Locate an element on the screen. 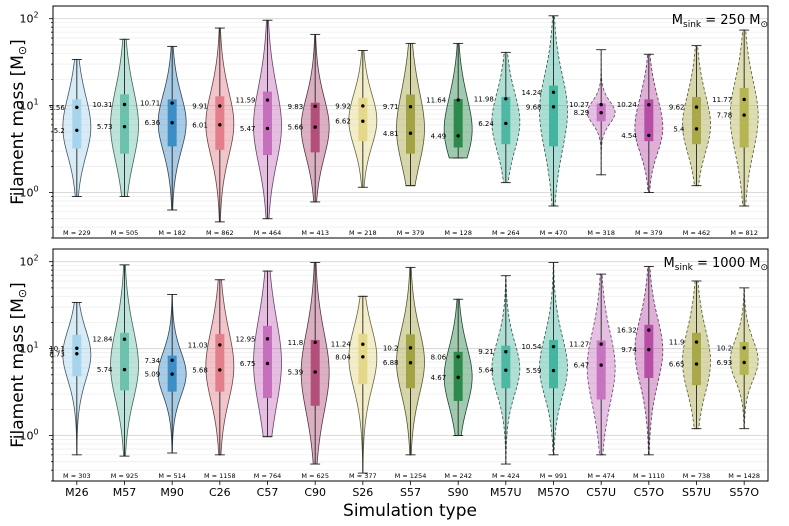  x-tick-label-C57U: C57U is located at coordinates (601, 492).